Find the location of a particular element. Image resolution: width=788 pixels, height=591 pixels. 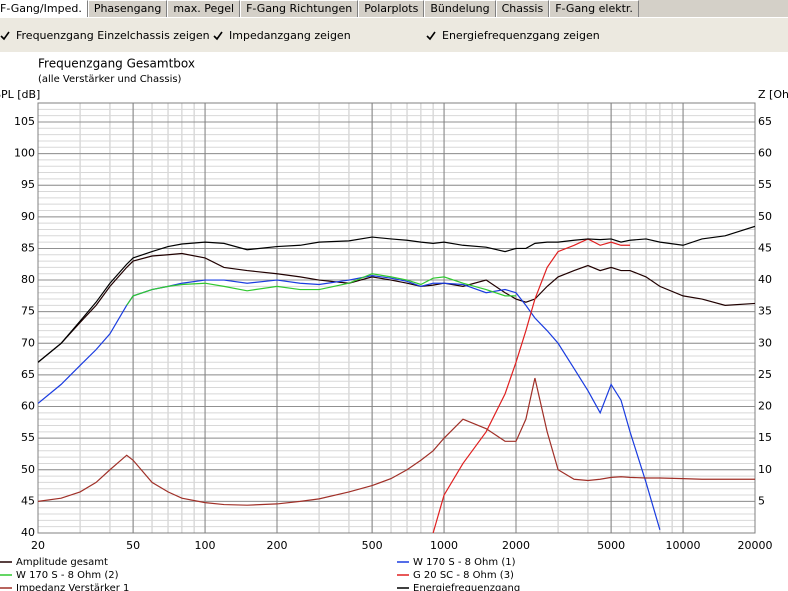

x-tick-label: 500 is located at coordinates (372, 545).